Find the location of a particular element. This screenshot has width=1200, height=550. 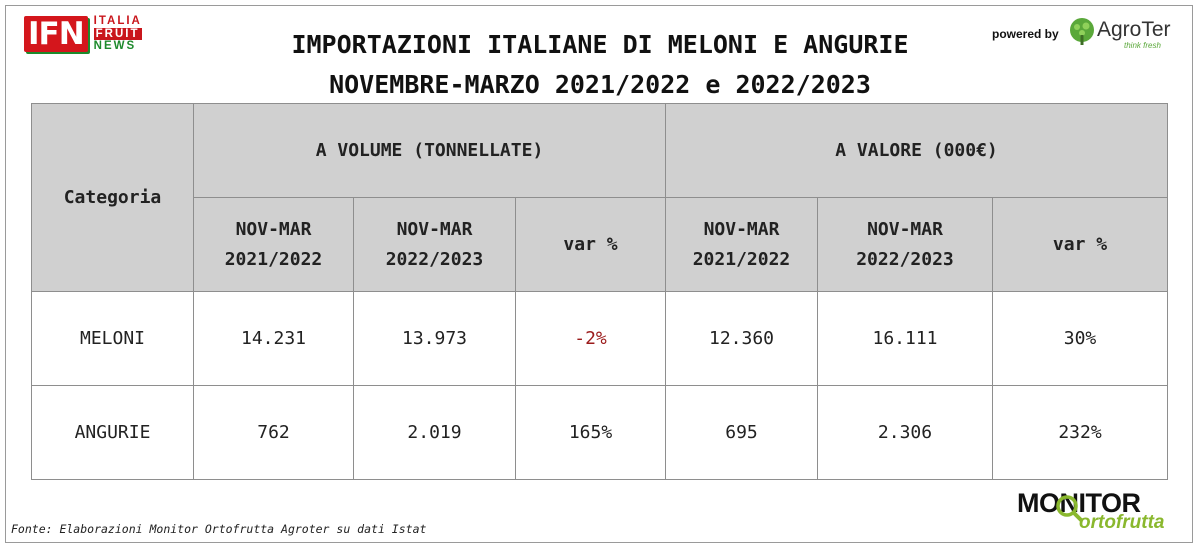

ifn-word-news: NEWS is located at coordinates (115, 46).